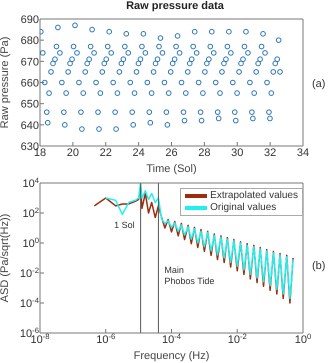 The image size is (333, 363). What do you see at coordinates (106, 153) in the screenshot?
I see `x-tick-label: 22` at bounding box center [106, 153].